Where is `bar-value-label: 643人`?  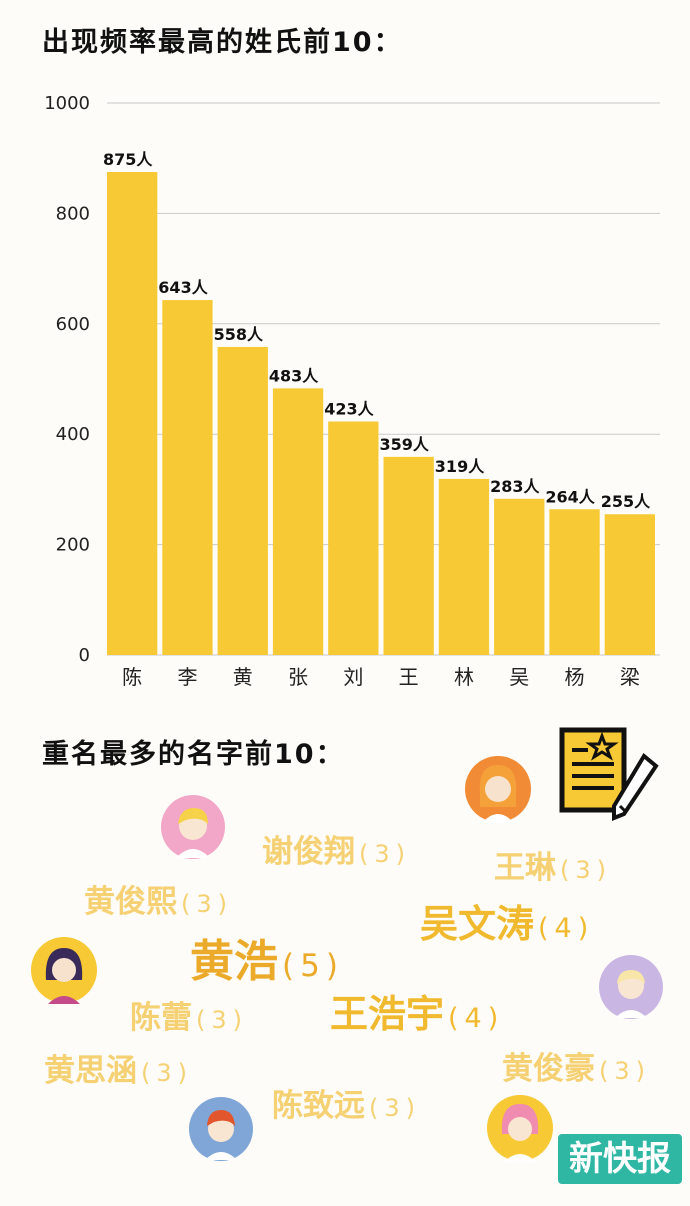 bar-value-label: 643人 is located at coordinates (183, 287).